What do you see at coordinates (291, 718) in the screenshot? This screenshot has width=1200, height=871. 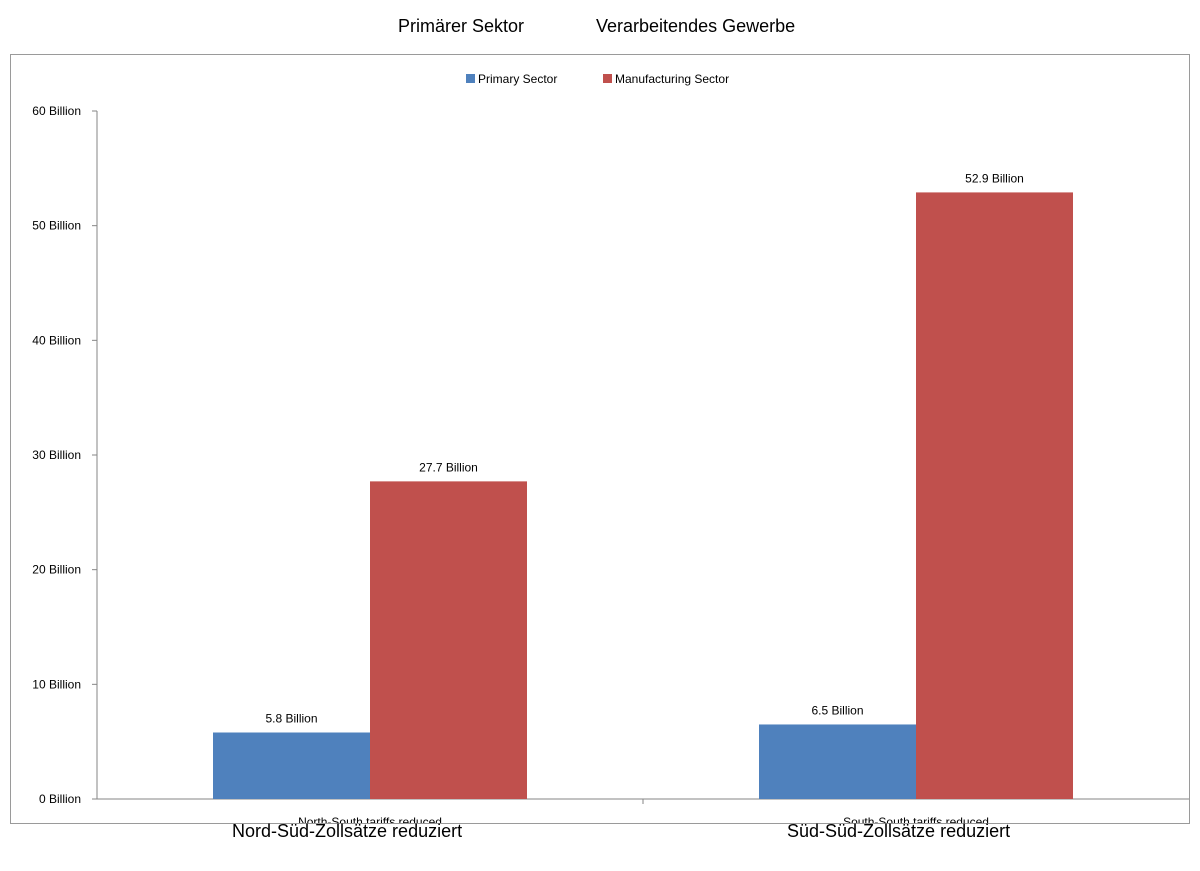 I see `data-label: 5.8 Billion` at bounding box center [291, 718].